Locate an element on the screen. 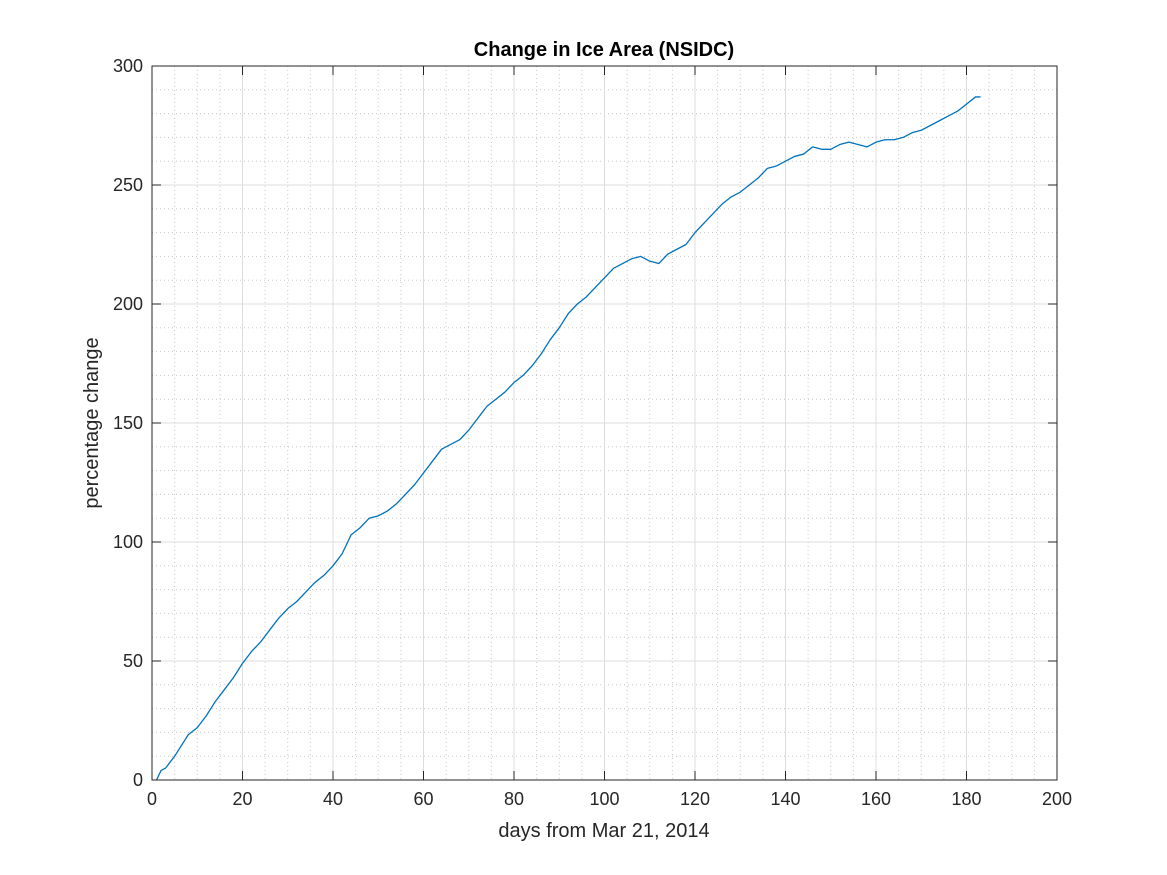 The width and height of the screenshot is (1167, 875). x-tick-label: 20 is located at coordinates (242, 799).